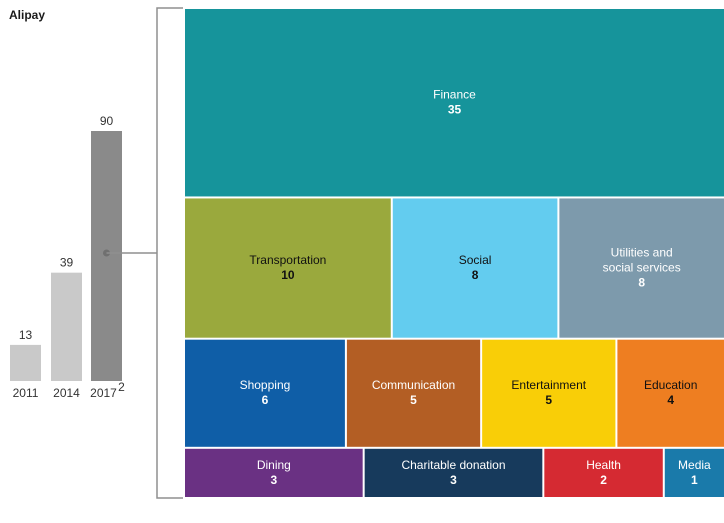  I want to click on bar-category-label: 2014, so click(66, 393).